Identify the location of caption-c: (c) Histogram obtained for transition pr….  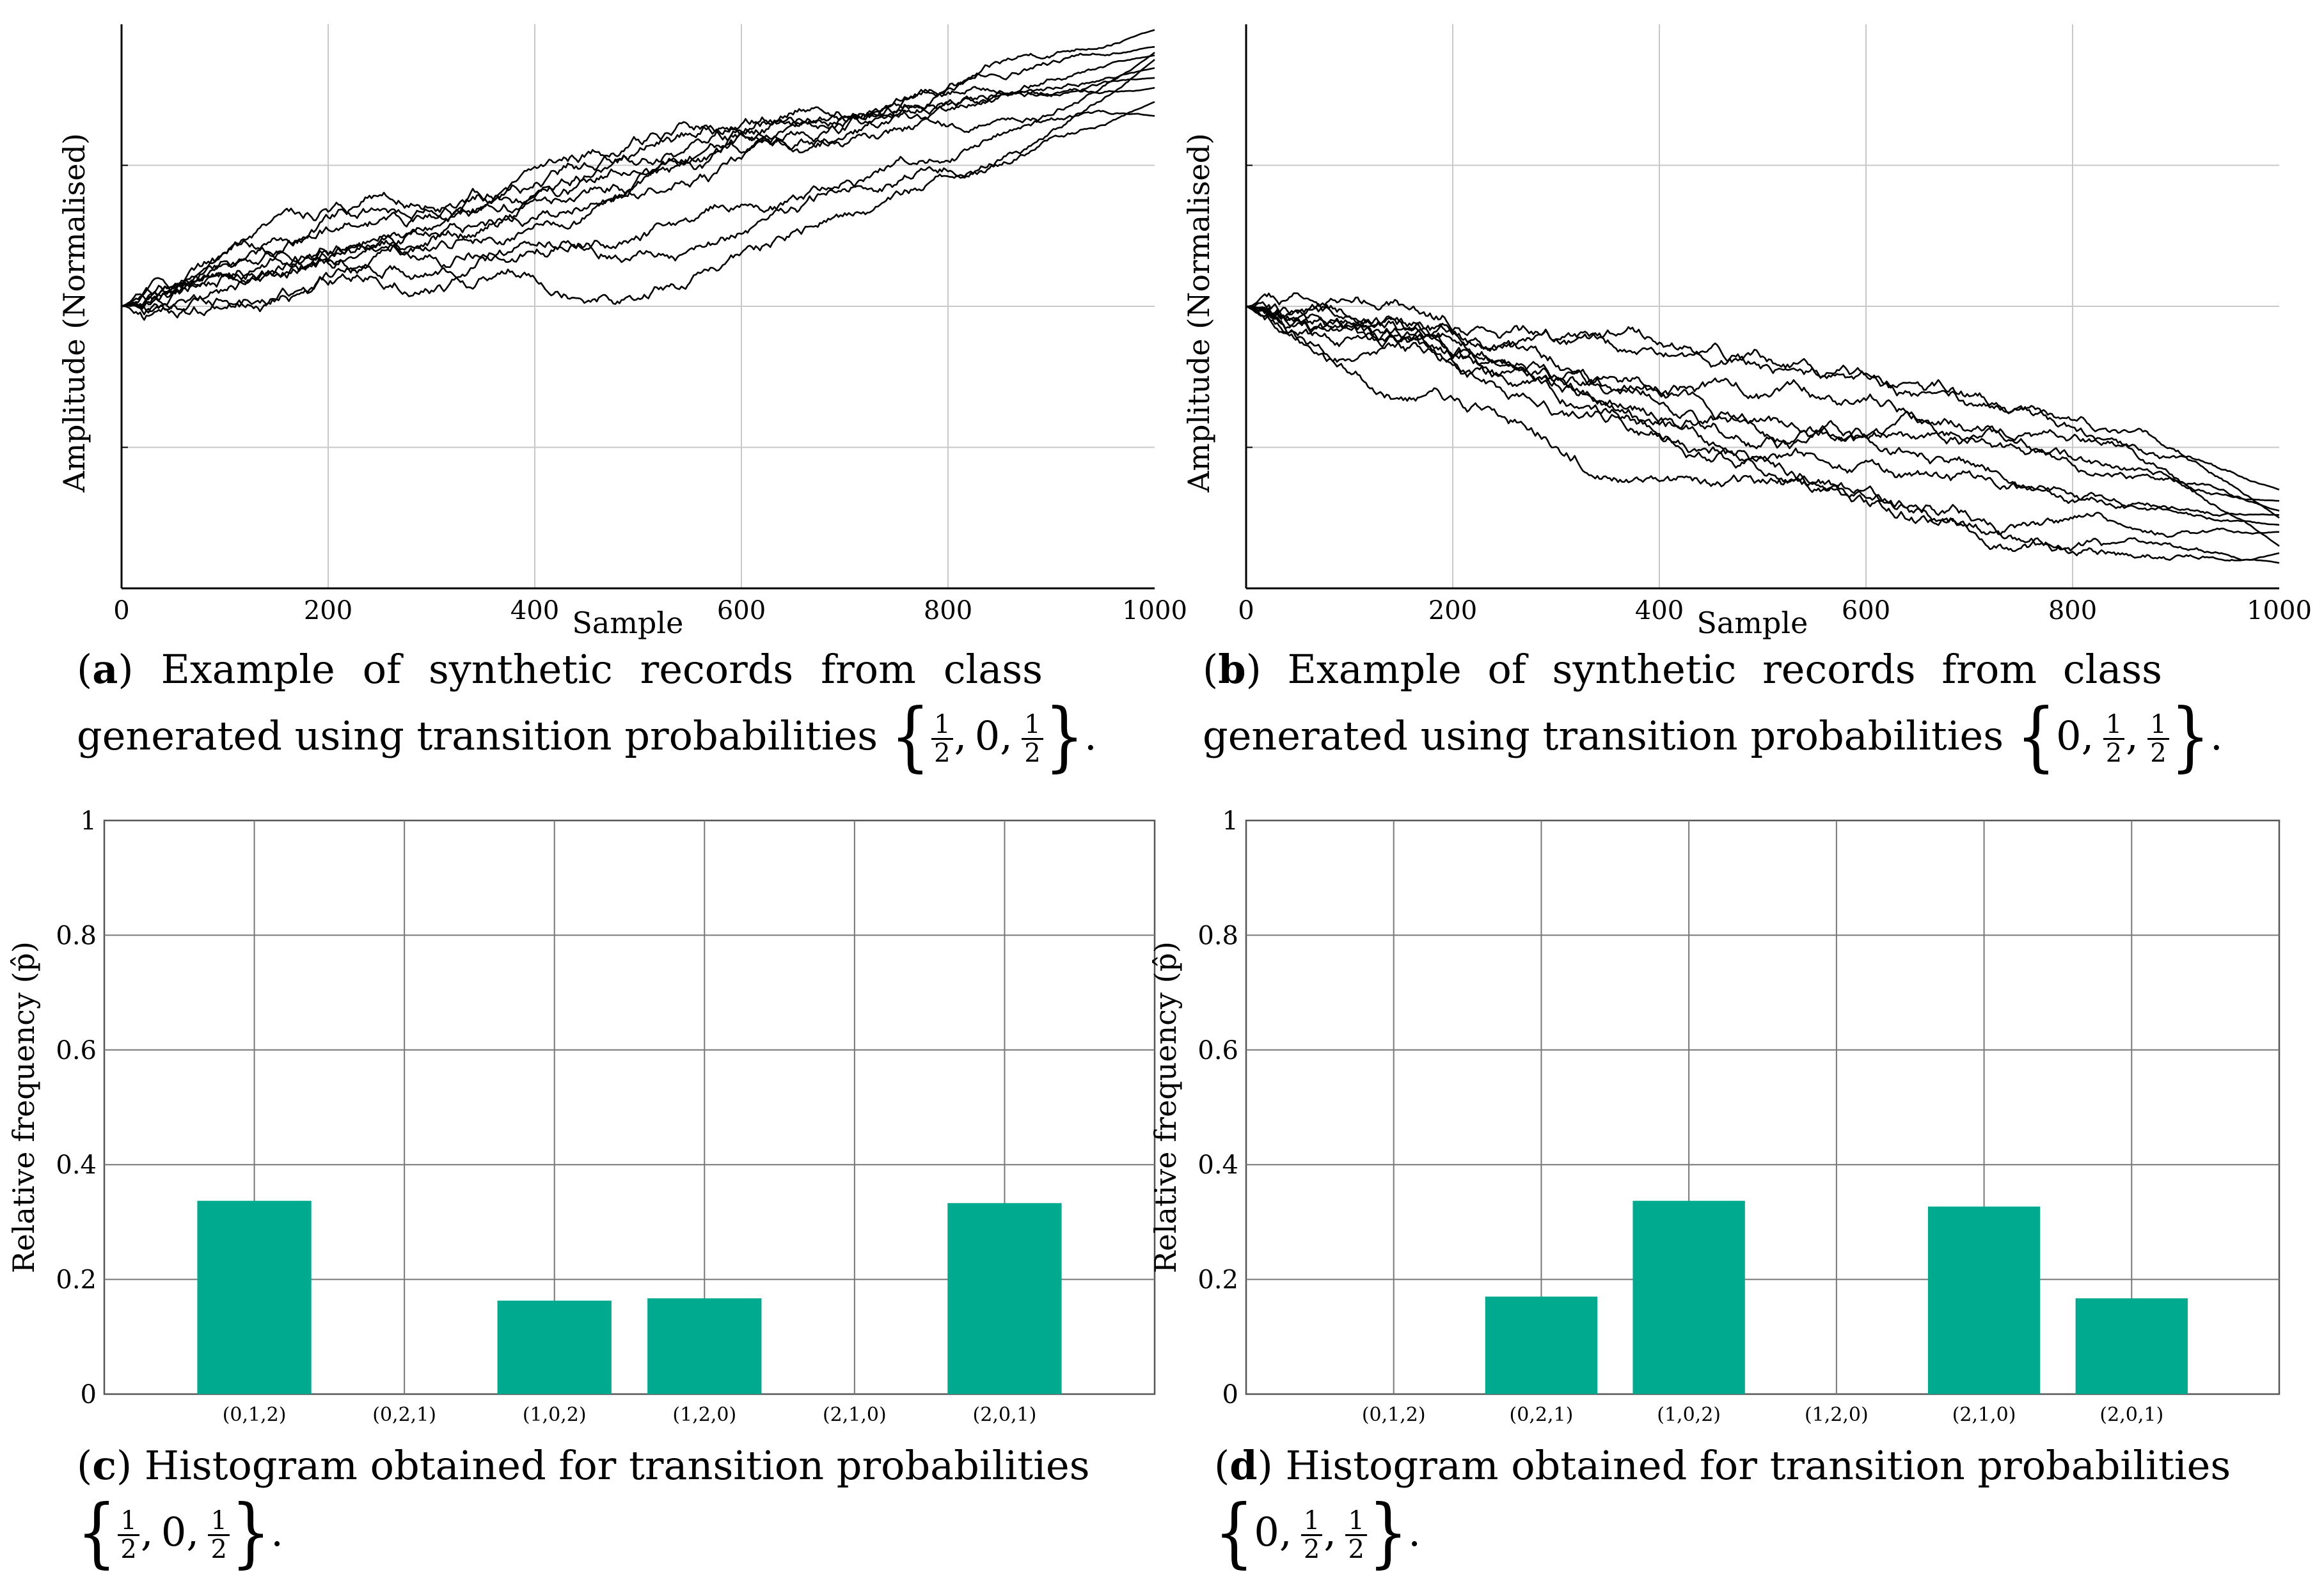
(583, 1509).